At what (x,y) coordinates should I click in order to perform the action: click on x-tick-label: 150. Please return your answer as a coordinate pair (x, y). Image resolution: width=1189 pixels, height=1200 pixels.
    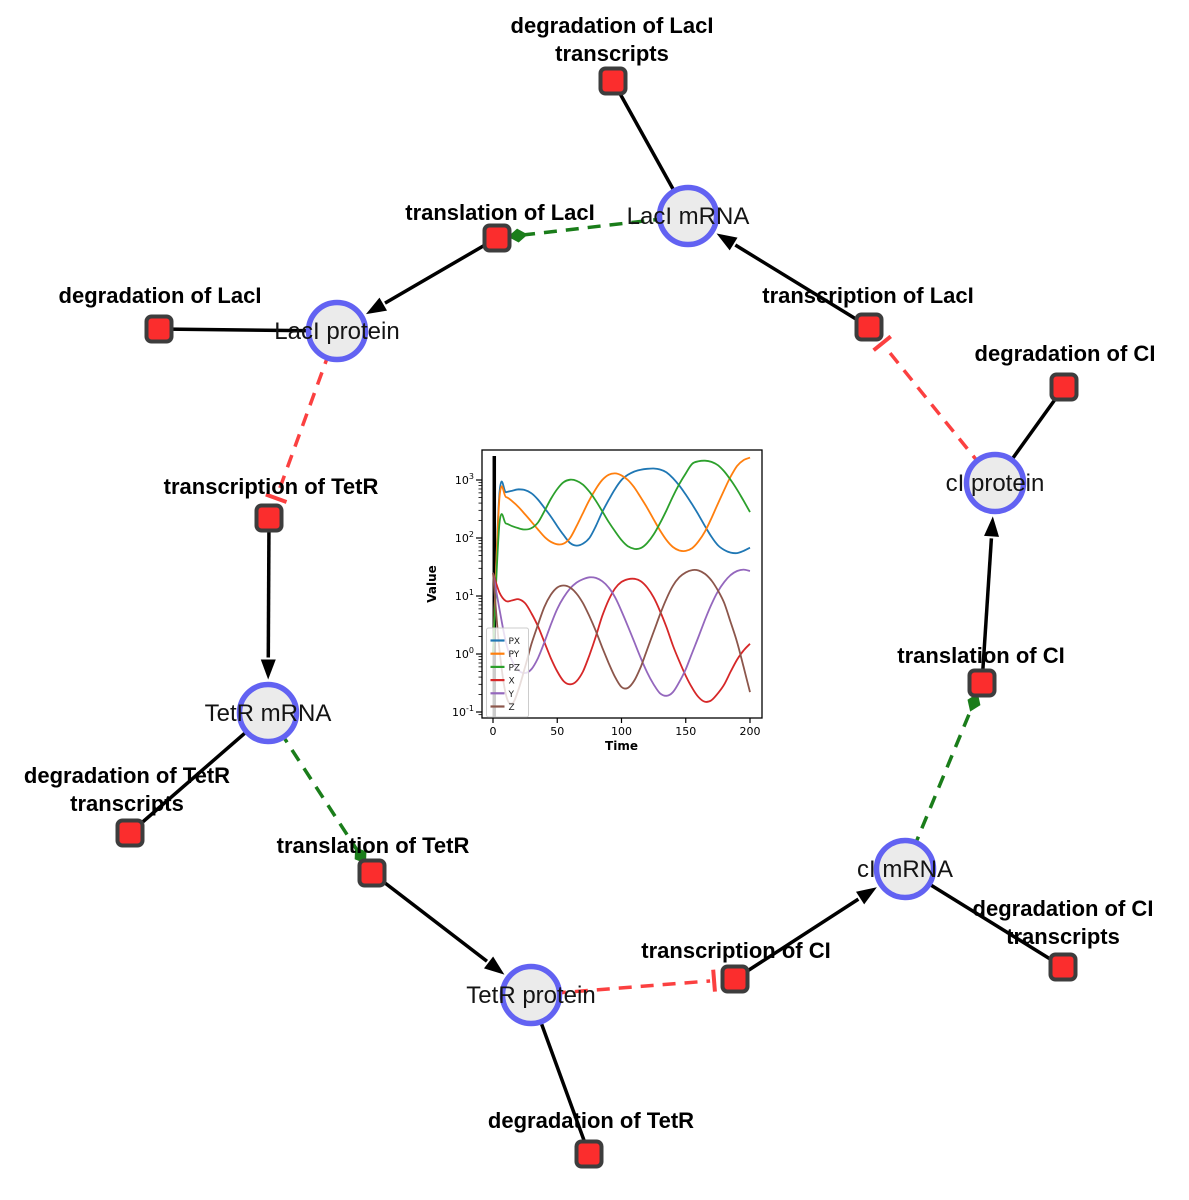
    Looking at the image, I should click on (685, 731).